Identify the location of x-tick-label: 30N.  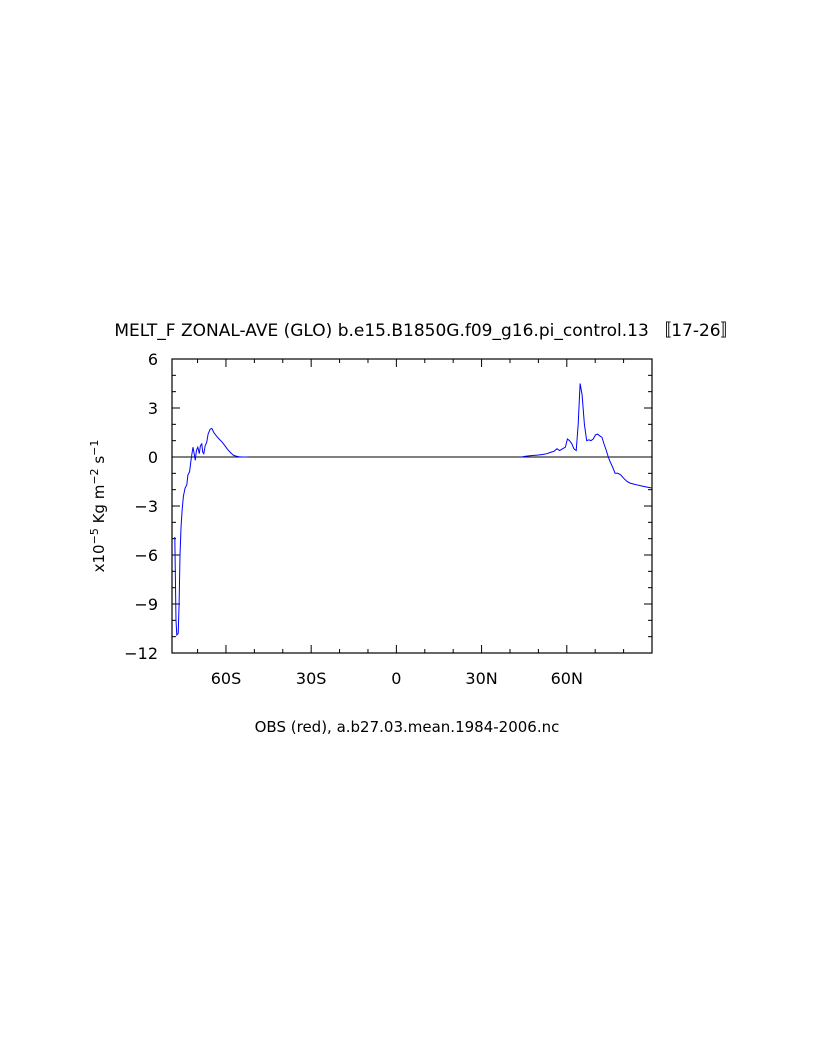
(481, 678).